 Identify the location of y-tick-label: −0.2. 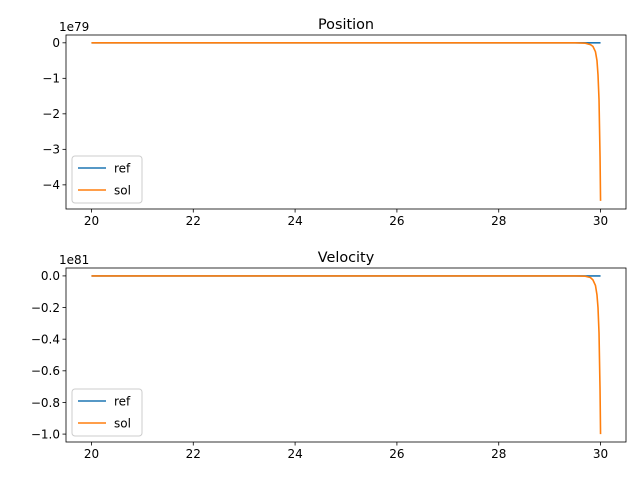
(45, 308).